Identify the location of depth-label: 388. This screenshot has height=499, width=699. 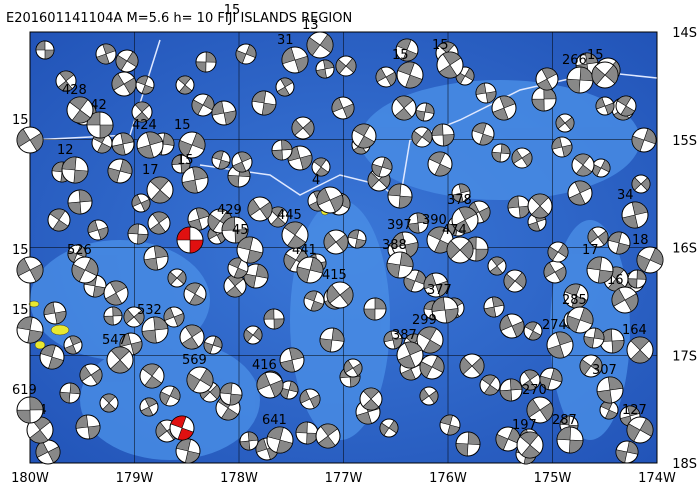
(394, 245).